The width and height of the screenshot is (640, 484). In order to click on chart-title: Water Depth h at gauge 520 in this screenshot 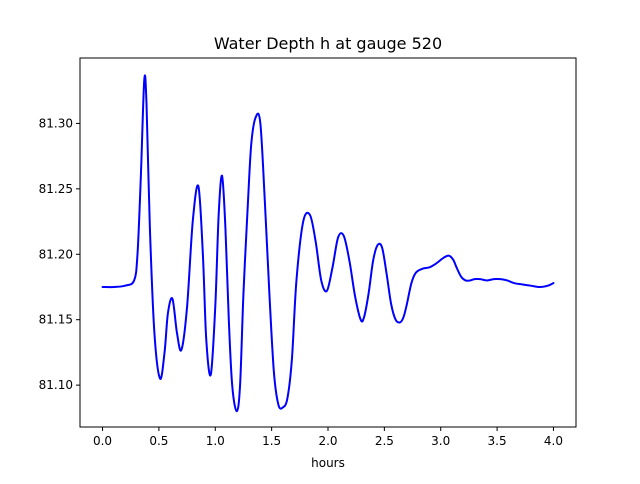, I will do `click(328, 43)`.